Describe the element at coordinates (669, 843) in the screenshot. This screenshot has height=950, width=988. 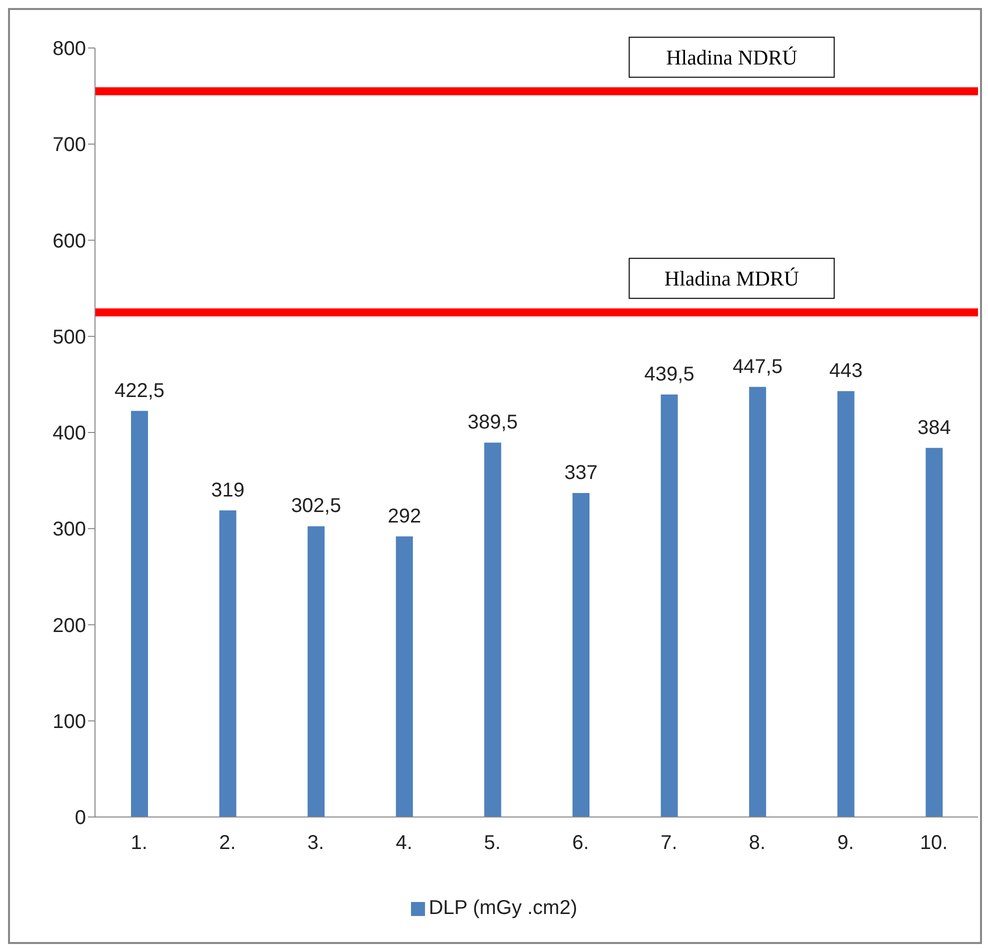
I see `x-tick-label: 7.` at that location.